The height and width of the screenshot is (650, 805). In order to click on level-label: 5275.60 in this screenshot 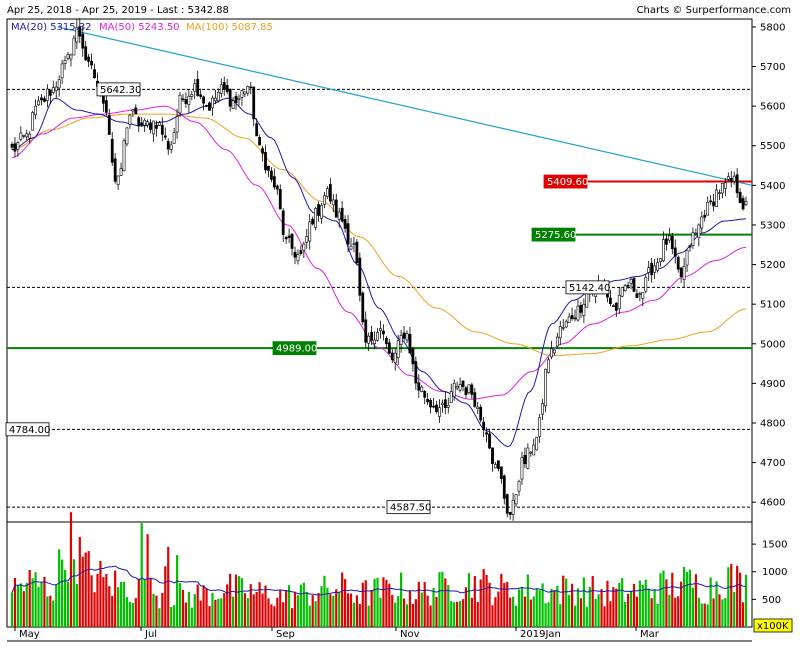, I will do `click(555, 235)`.